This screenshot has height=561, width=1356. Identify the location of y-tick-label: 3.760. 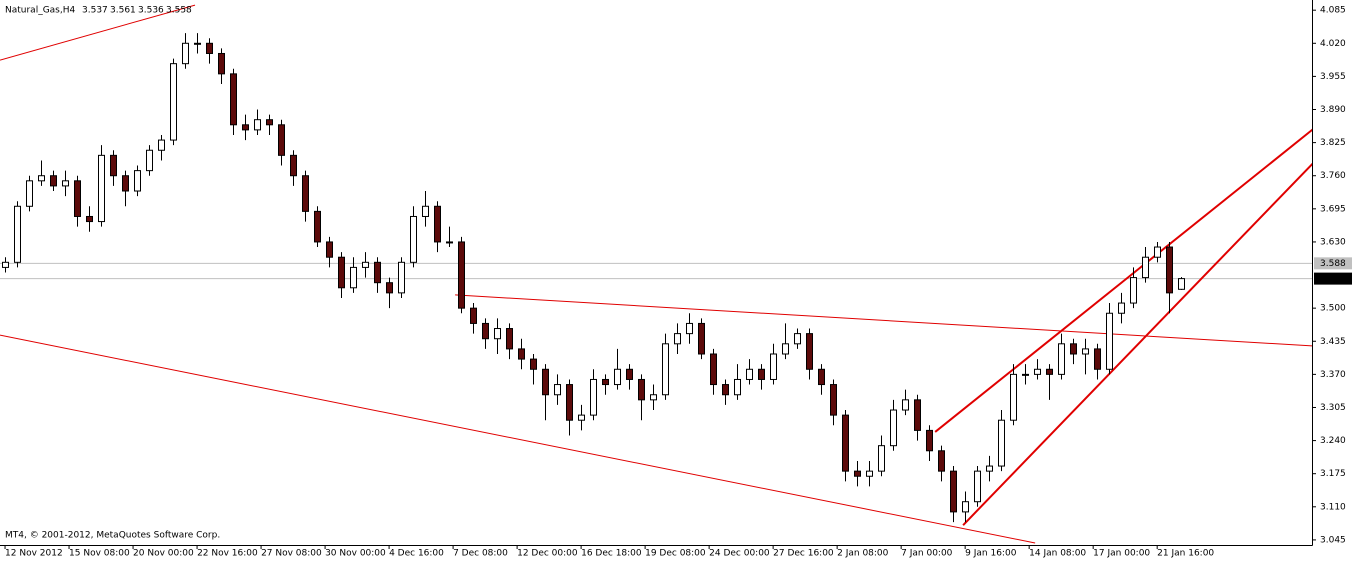
(1333, 176).